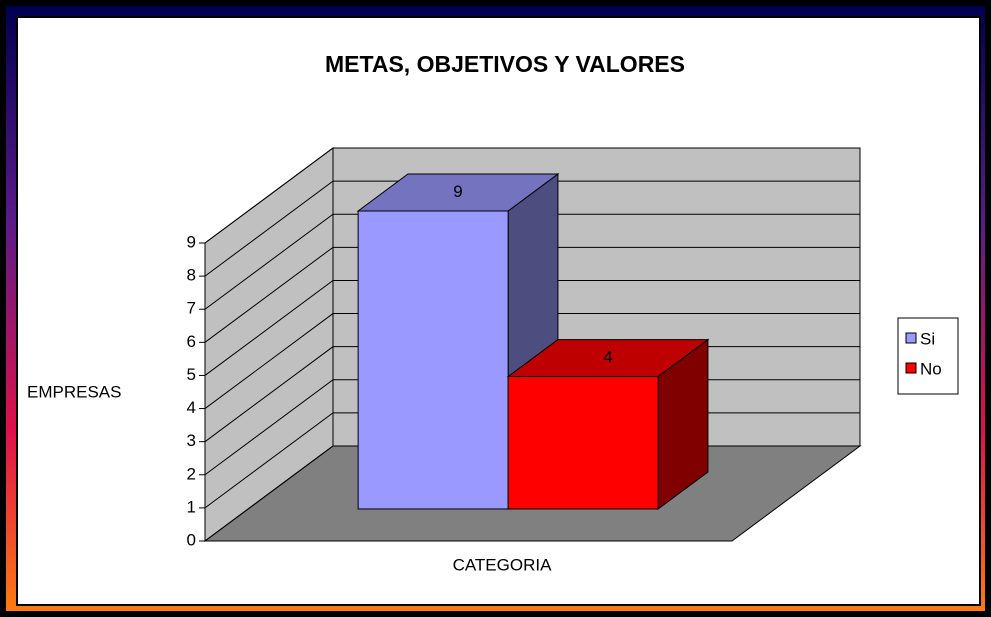 Image resolution: width=991 pixels, height=617 pixels. I want to click on y-tick-label: 4, so click(191, 407).